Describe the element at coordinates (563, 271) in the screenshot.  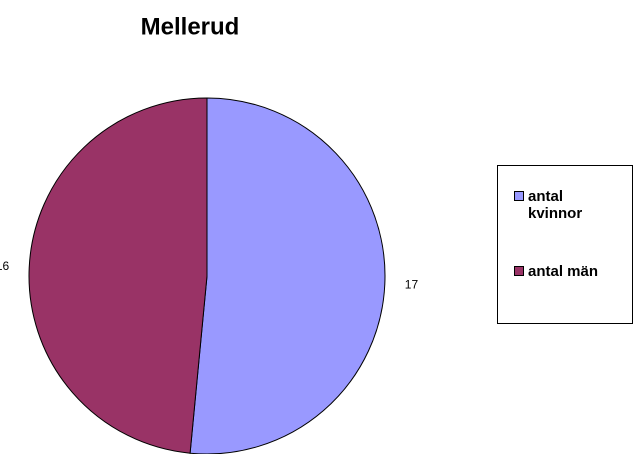
I see `legend-label: antal män` at that location.